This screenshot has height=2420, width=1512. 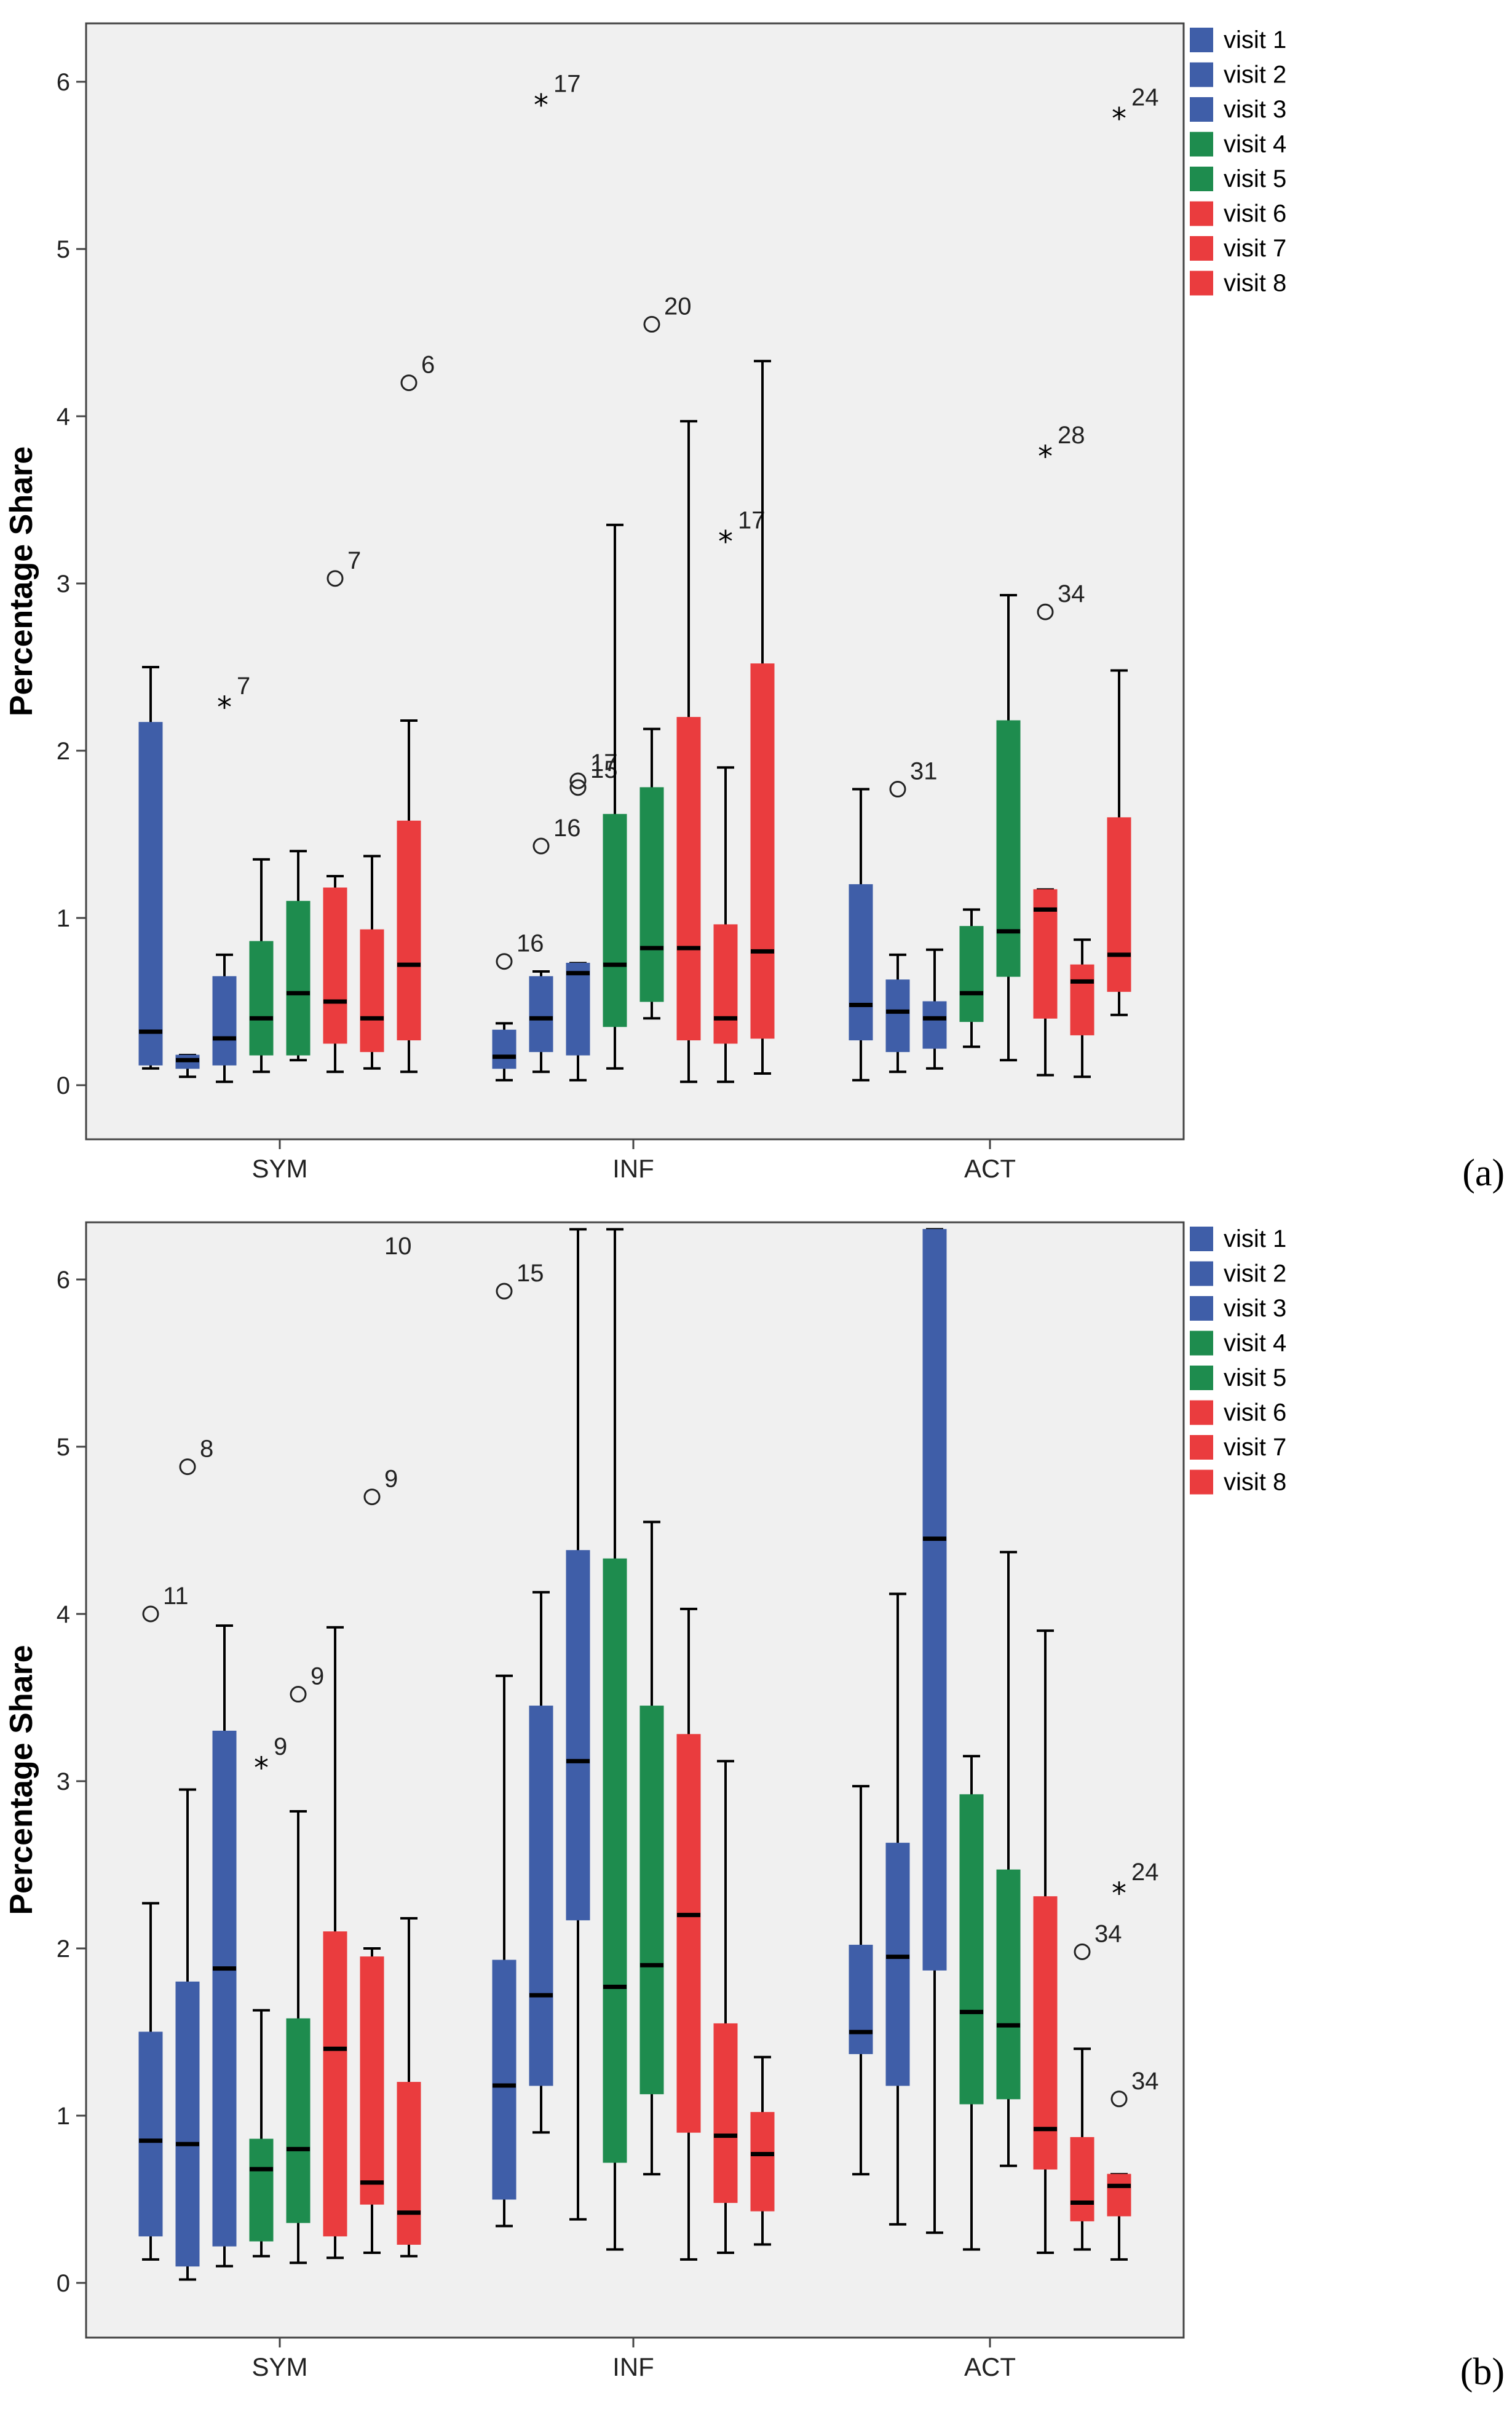 What do you see at coordinates (64, 82) in the screenshot?
I see `y-tick-label: 6` at bounding box center [64, 82].